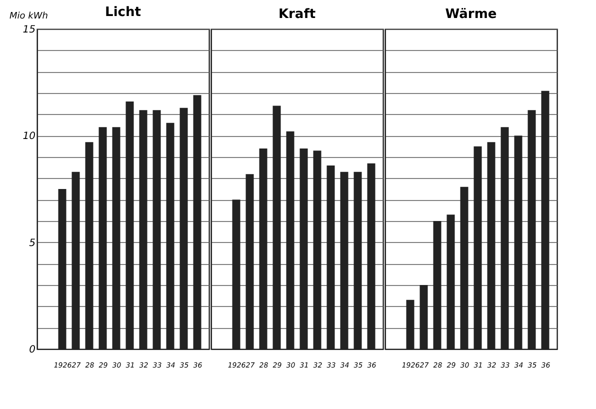 Image resolution: width=596 pixels, height=409 pixels. Describe the element at coordinates (471, 14) in the screenshot. I see `chart-title: Wärme` at that location.